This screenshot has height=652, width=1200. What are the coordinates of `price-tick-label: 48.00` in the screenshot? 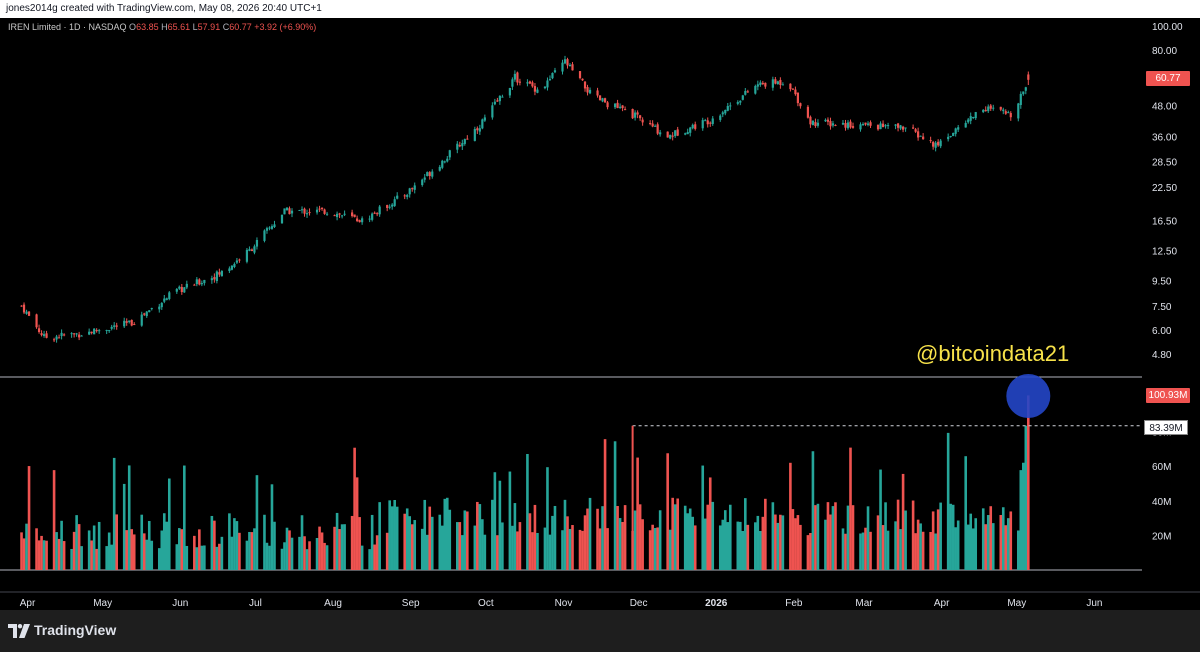 It's located at (1164, 106).